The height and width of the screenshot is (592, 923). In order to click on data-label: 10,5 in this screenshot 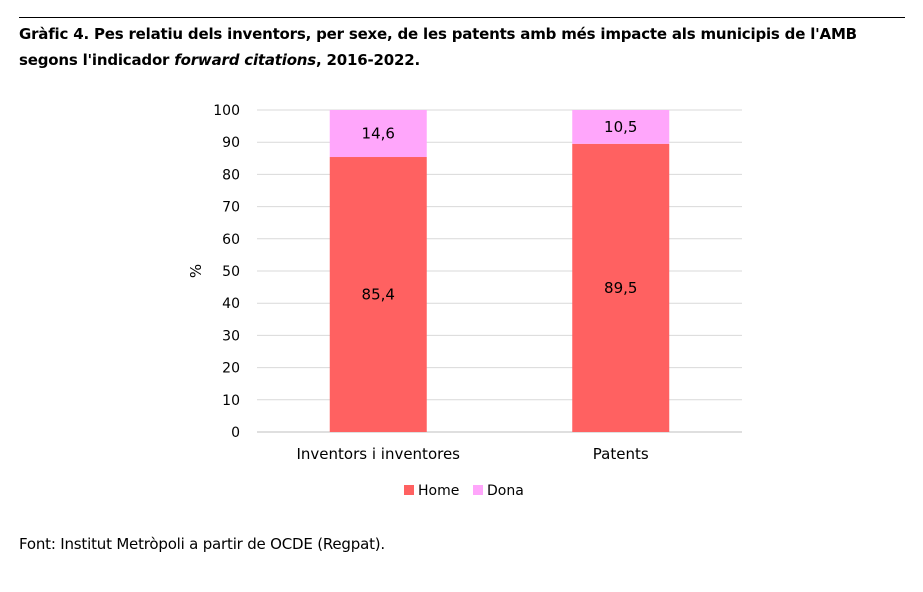, I will do `click(620, 127)`.